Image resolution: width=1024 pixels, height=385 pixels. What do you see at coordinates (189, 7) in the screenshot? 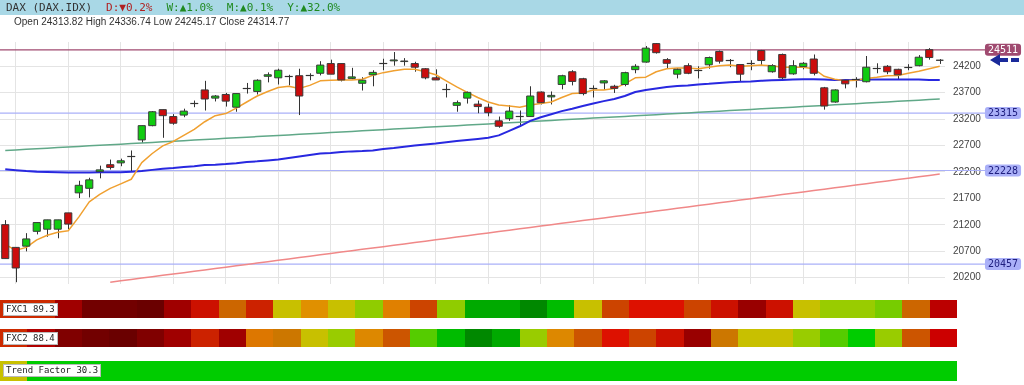
I see `text: W:▲1.0%` at bounding box center [189, 7].